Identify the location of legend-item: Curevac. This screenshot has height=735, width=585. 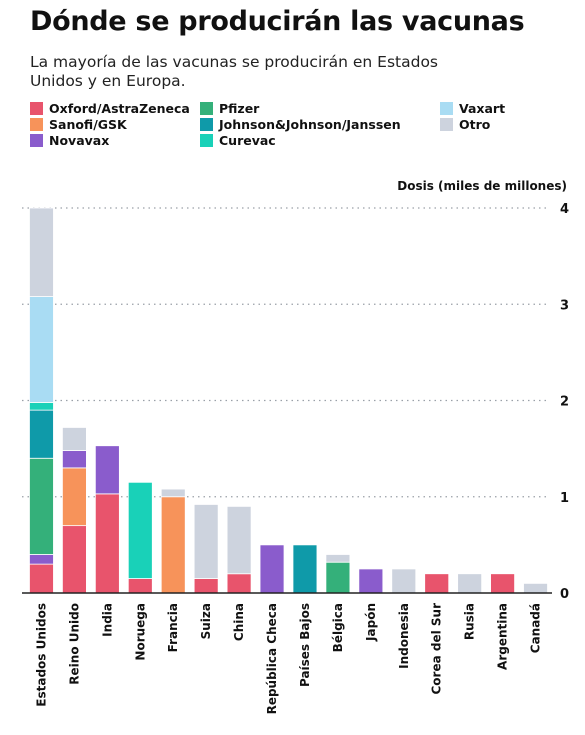
(238, 140).